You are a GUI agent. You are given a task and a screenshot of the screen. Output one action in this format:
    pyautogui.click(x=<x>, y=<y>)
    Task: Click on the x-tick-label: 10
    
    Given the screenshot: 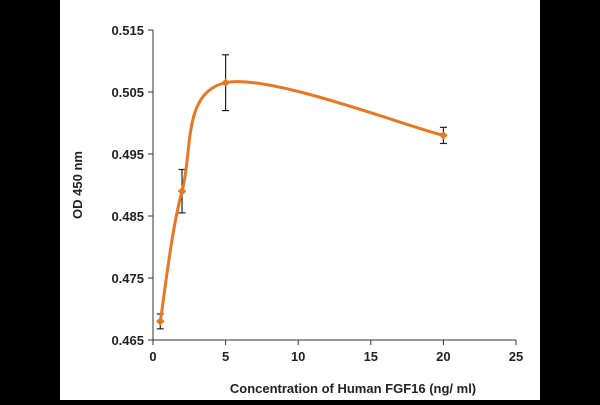 What is the action you would take?
    pyautogui.click(x=298, y=356)
    